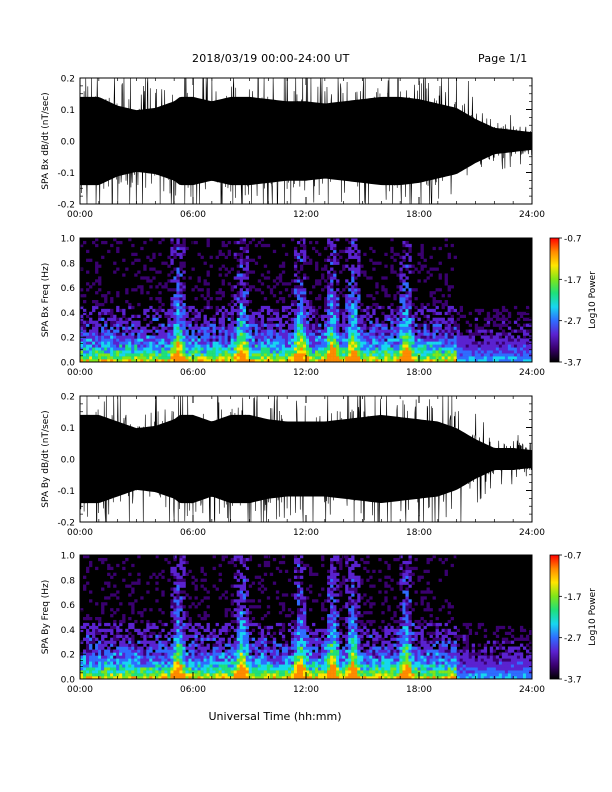 The image size is (612, 792). I want to click on colorbar-tick-label-bx-spectrogram: -0.7, so click(573, 240).